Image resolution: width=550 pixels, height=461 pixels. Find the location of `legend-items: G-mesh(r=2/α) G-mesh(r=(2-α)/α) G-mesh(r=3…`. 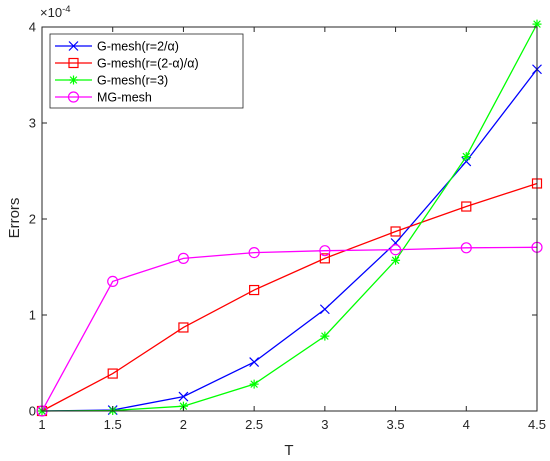

legend-items: G-mesh(r=2/α) G-mesh(r=(2-α)/α) G-mesh(r=3… is located at coordinates (127, 72).